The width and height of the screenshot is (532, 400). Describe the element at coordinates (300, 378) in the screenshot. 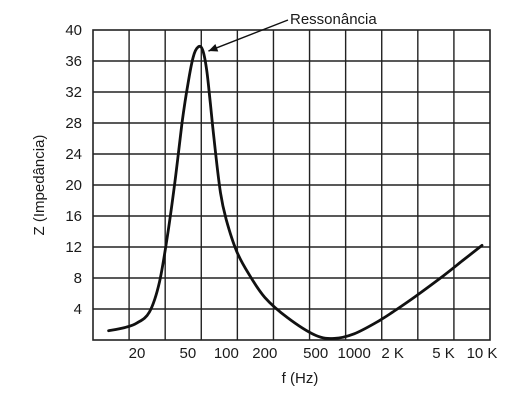

I see `x-axis-label: f (Hz)` at that location.